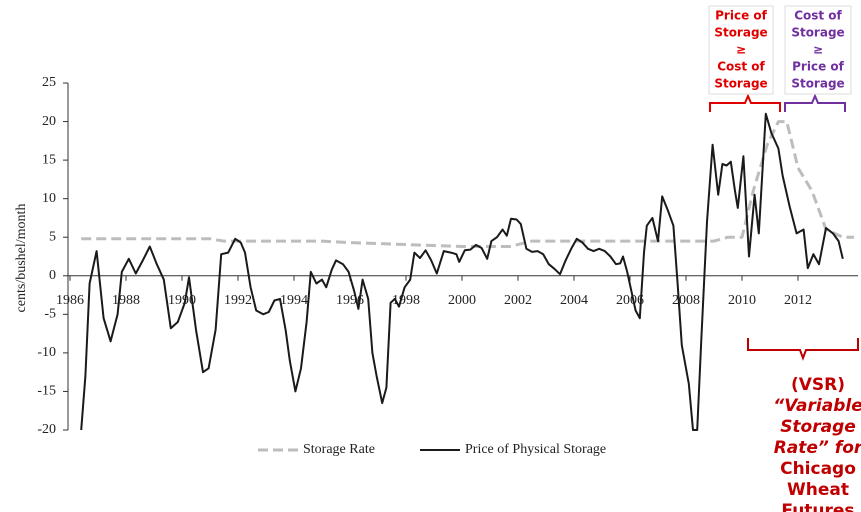 The height and width of the screenshot is (512, 861). Describe the element at coordinates (686, 300) in the screenshot. I see `x-tick-label: 2008` at that location.